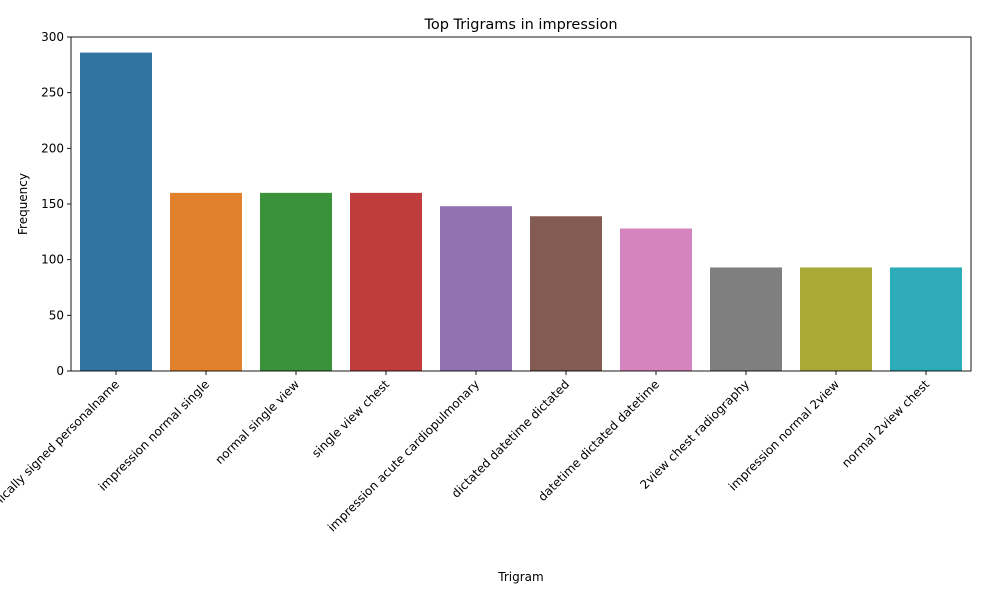 Image resolution: width=1000 pixels, height=600 pixels. What do you see at coordinates (520, 25) in the screenshot?
I see `chart-title: Top Trigrams in impression` at bounding box center [520, 25].